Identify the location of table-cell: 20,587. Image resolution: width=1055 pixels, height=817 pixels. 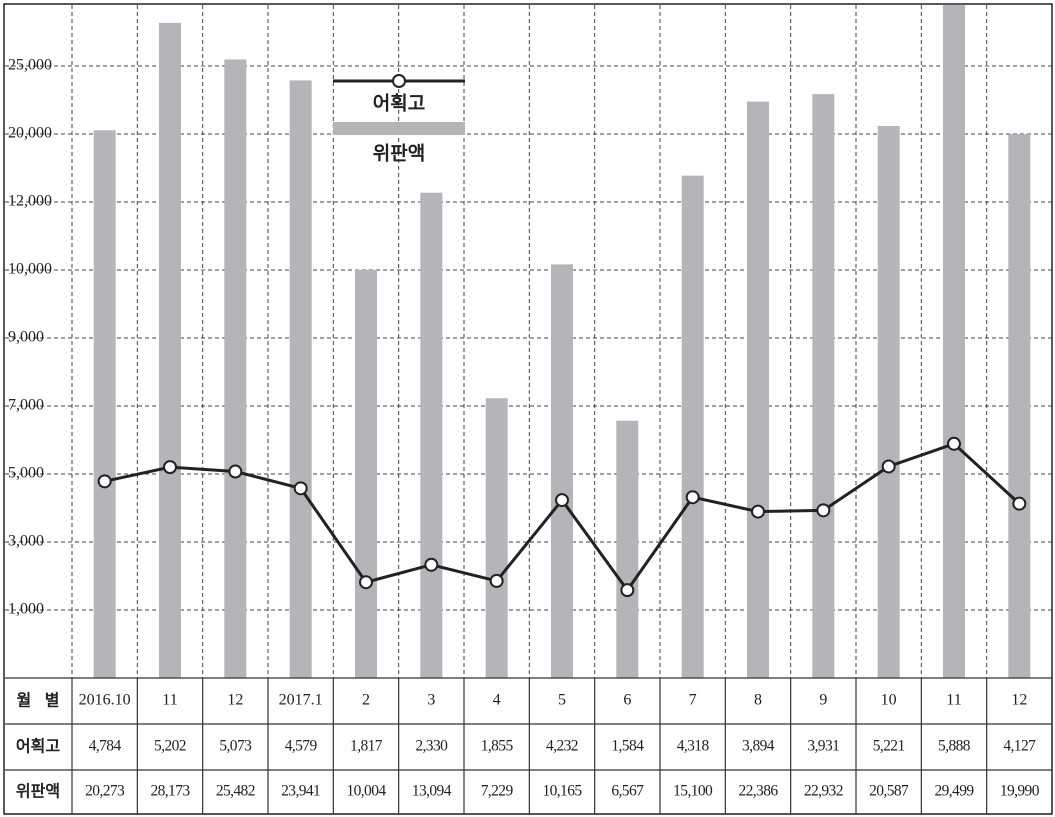
(889, 791).